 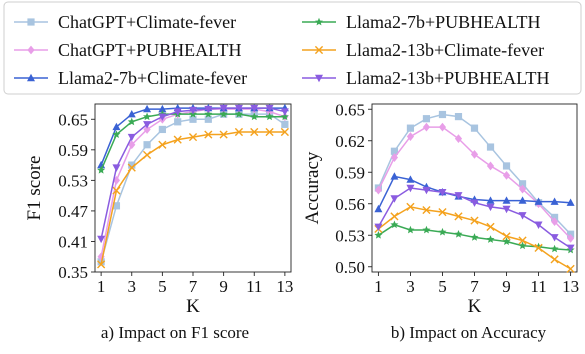 I want to click on y-tick-label: 0.35, so click(x=73, y=272).